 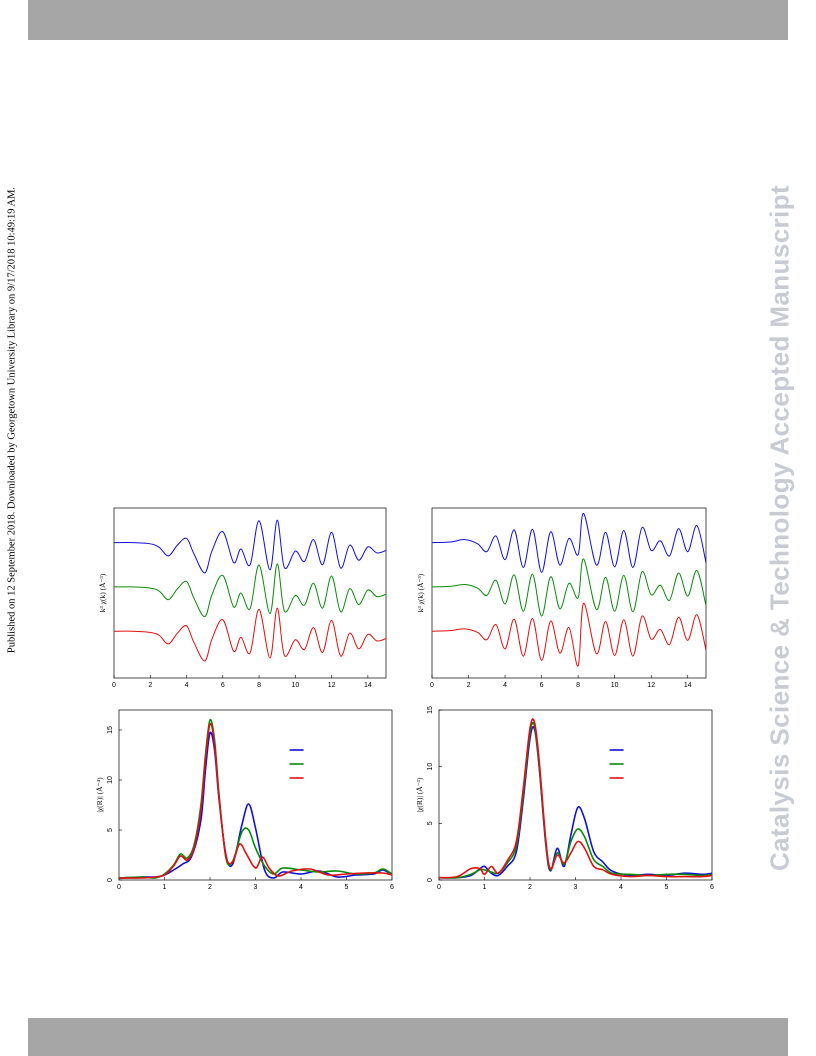 I want to click on chart-svg: 0 1 2 3 4 5 6 0 5 10 15 |χ(R)| (Å⁻⁴), so click(x=244, y=800).